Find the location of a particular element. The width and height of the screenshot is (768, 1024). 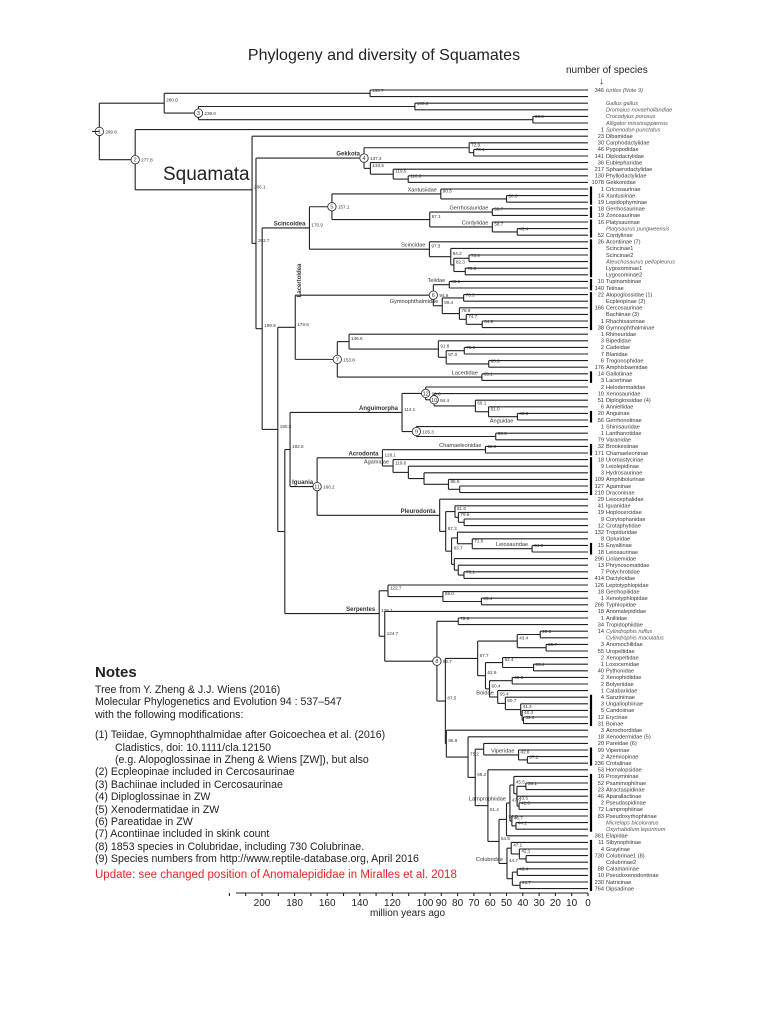

node-age-label: 70.1 is located at coordinates (480, 149).